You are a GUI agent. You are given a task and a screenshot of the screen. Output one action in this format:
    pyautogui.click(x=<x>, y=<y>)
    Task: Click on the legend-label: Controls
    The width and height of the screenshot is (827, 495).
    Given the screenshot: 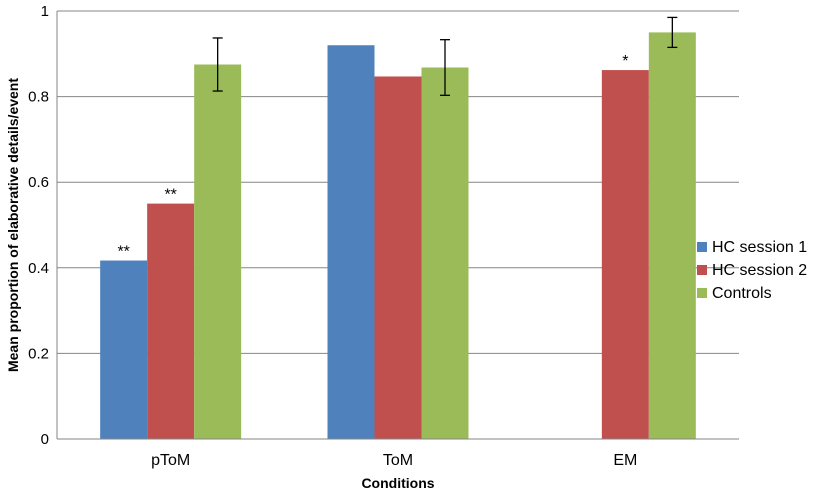 What is the action you would take?
    pyautogui.click(x=742, y=293)
    